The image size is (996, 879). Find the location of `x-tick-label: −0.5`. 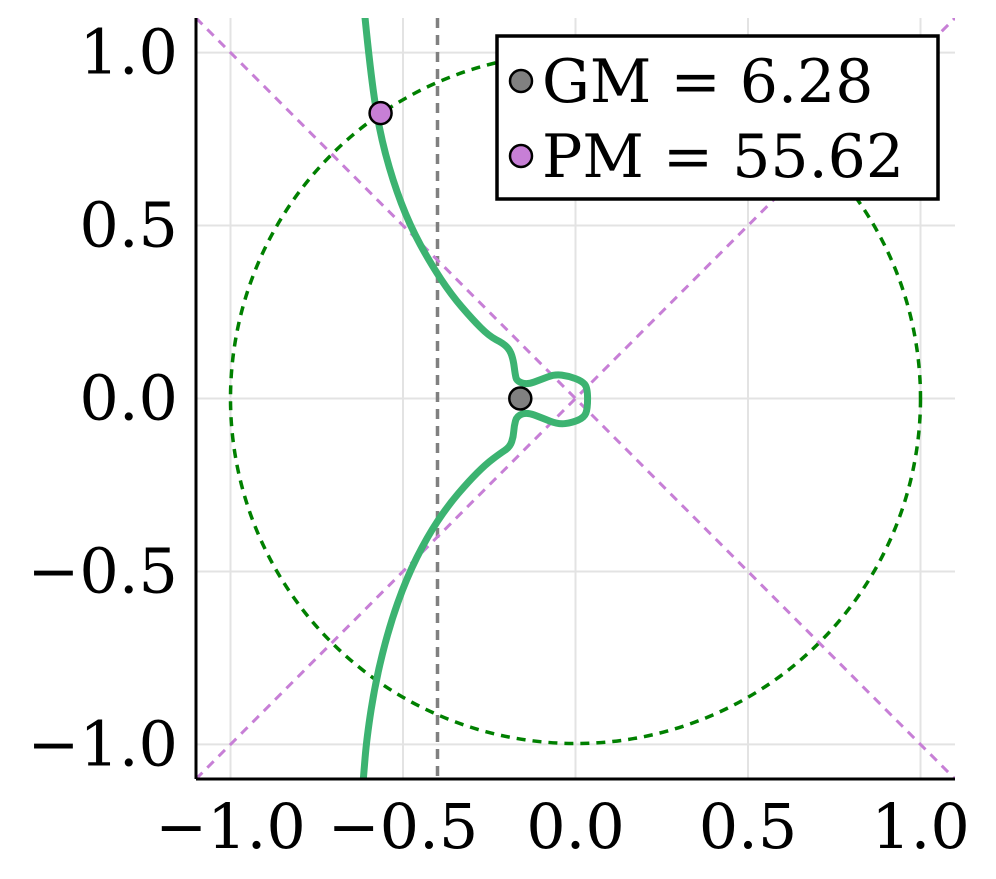

x-tick-label: −0.5 is located at coordinates (403, 826).